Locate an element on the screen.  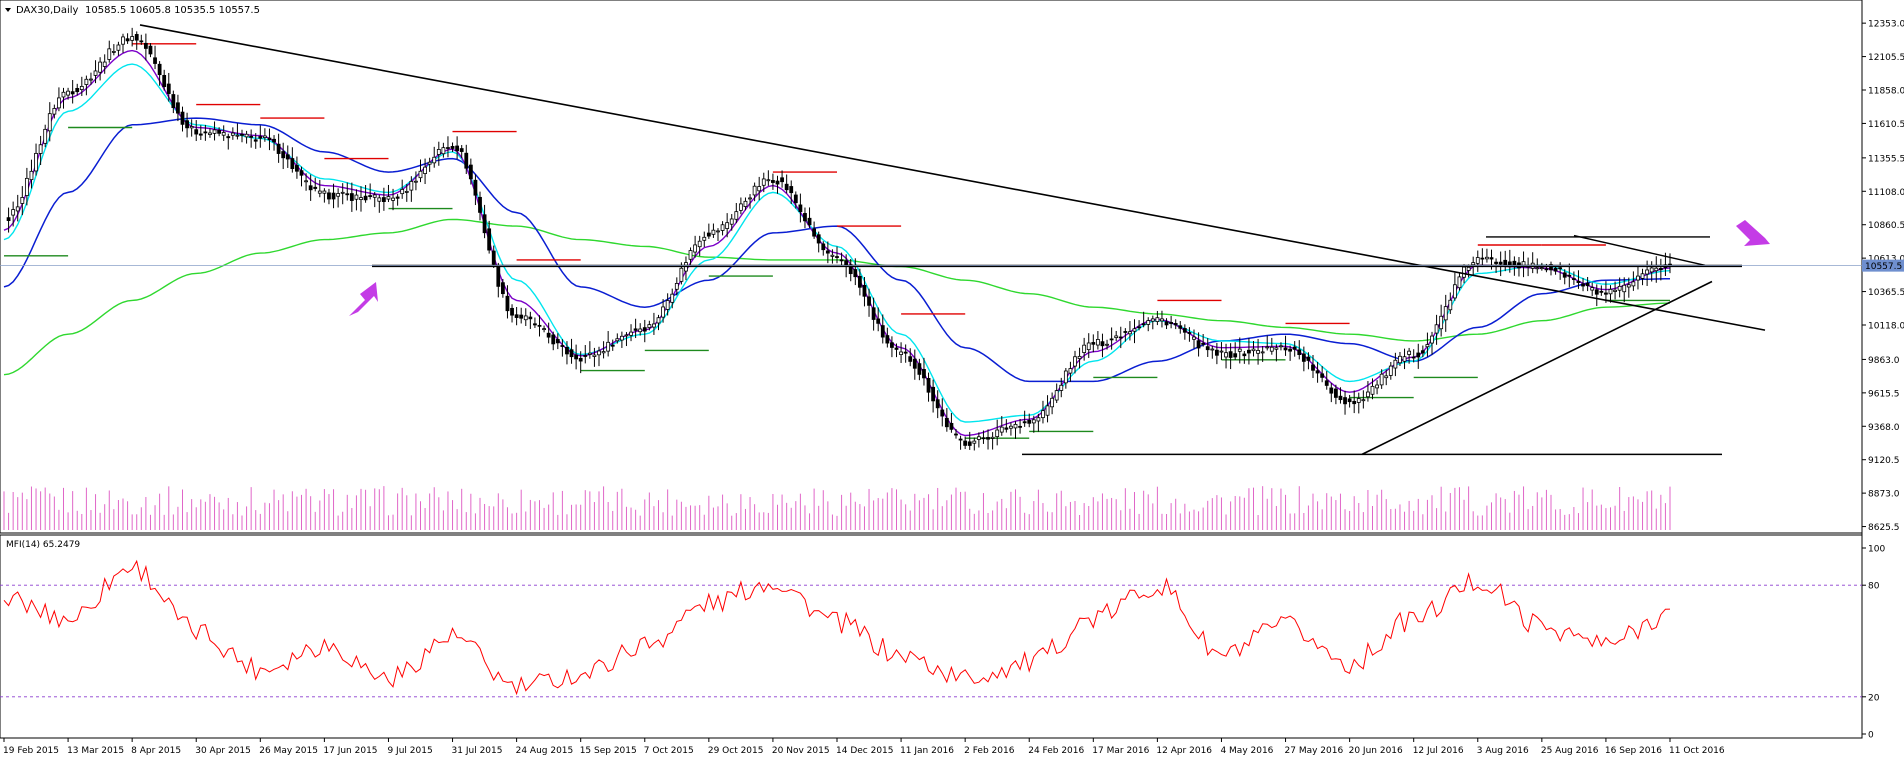
price-tick-label: 11858.0 is located at coordinates (1886, 92).